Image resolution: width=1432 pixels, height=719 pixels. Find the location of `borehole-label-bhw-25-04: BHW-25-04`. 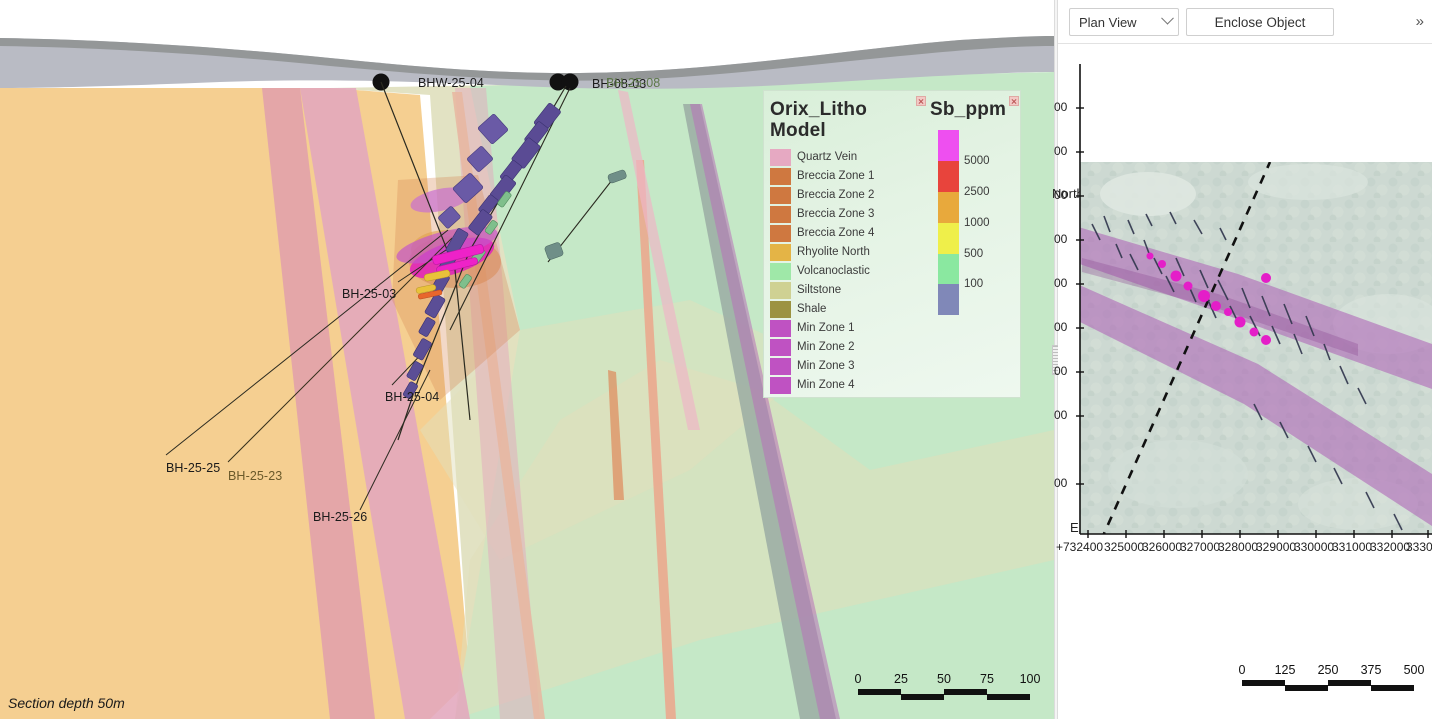

borehole-label-bhw-25-04: BHW-25-04 is located at coordinates (451, 83).